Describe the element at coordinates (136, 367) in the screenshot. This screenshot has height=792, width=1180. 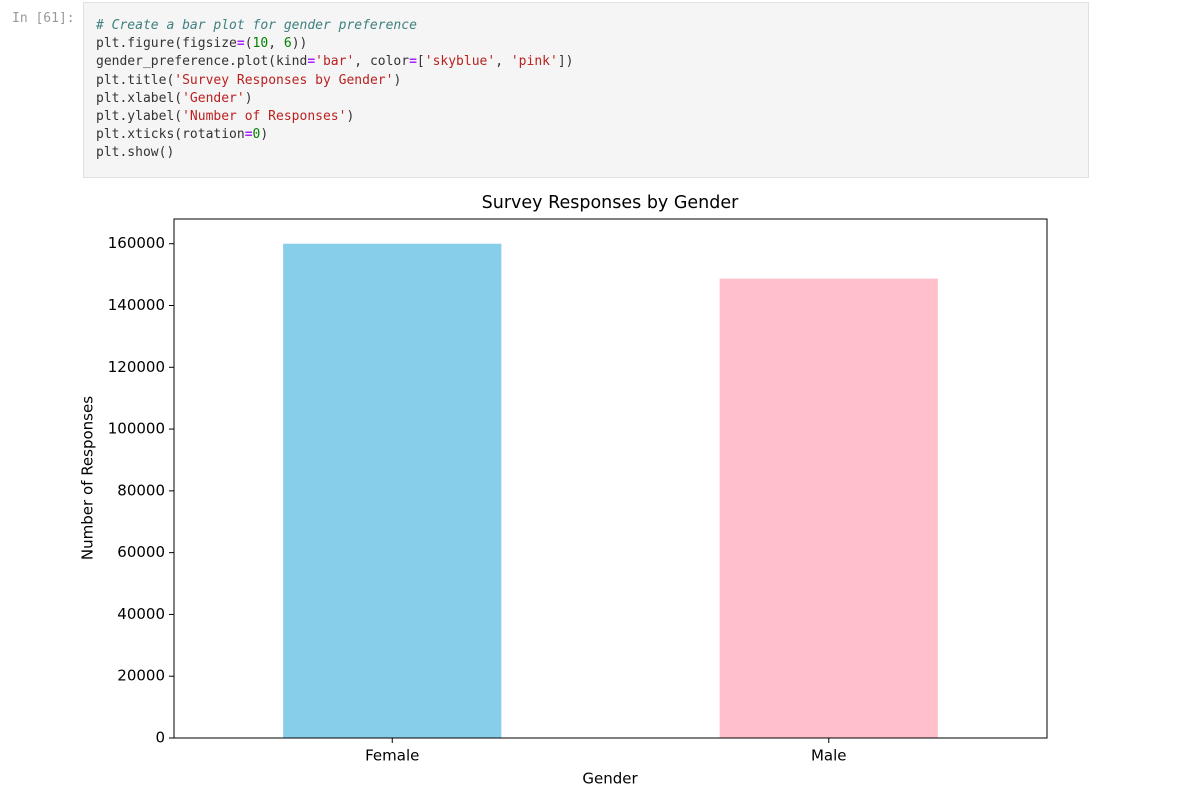
I see `y-tick-label: 120000` at that location.